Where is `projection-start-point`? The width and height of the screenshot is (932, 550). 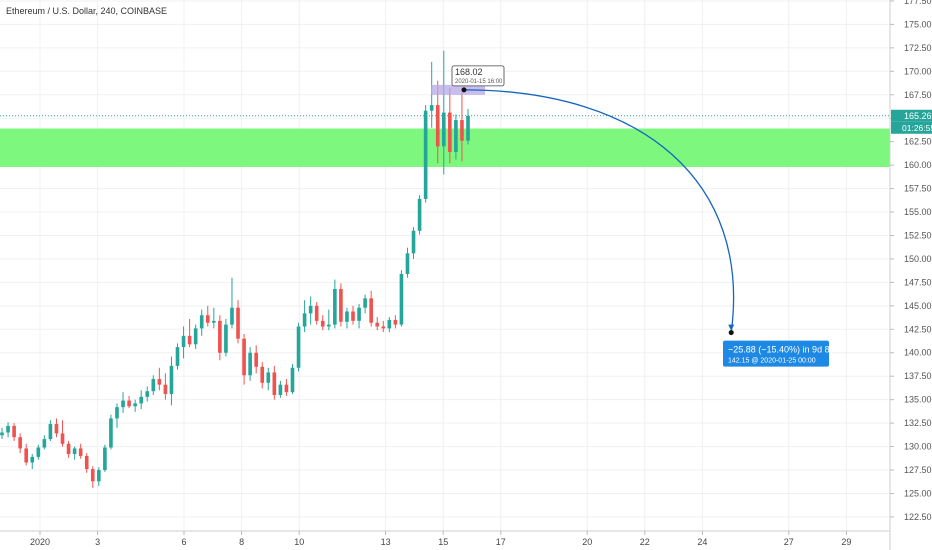 projection-start-point is located at coordinates (464, 90).